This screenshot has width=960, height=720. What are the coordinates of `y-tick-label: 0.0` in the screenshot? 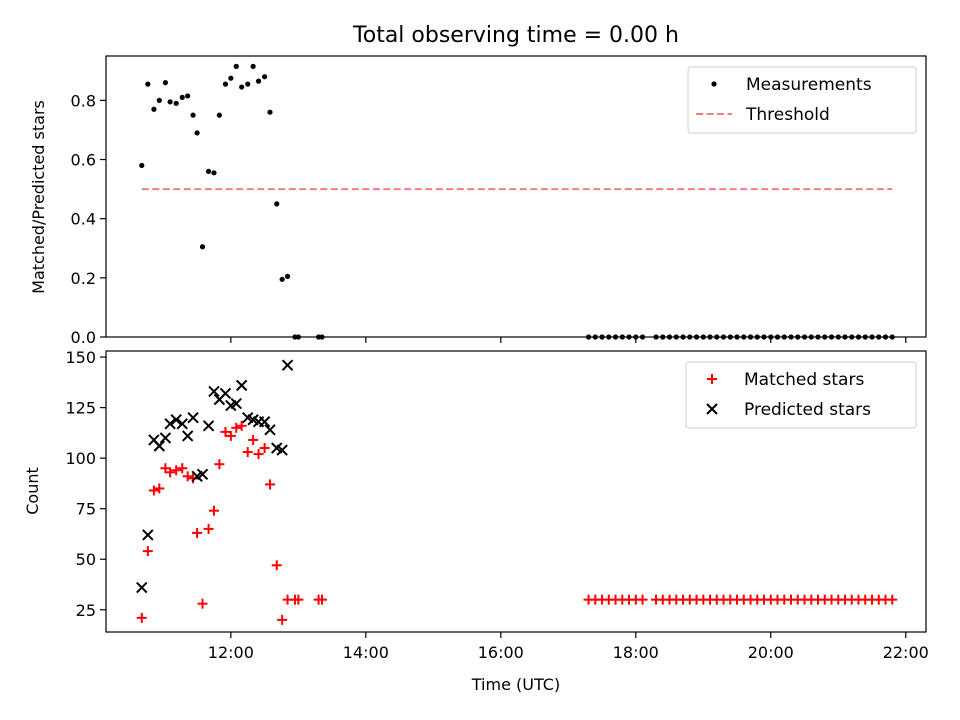 It's located at (83, 337).